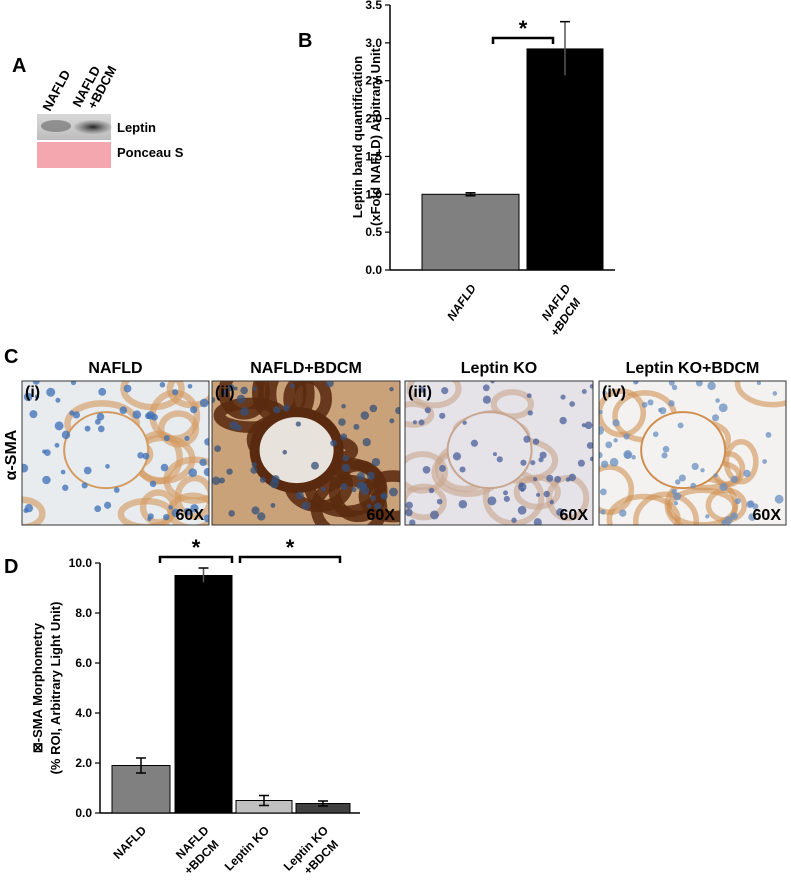 Image resolution: width=791 pixels, height=887 pixels. I want to click on micrograph-title: NAFLD, so click(115, 368).